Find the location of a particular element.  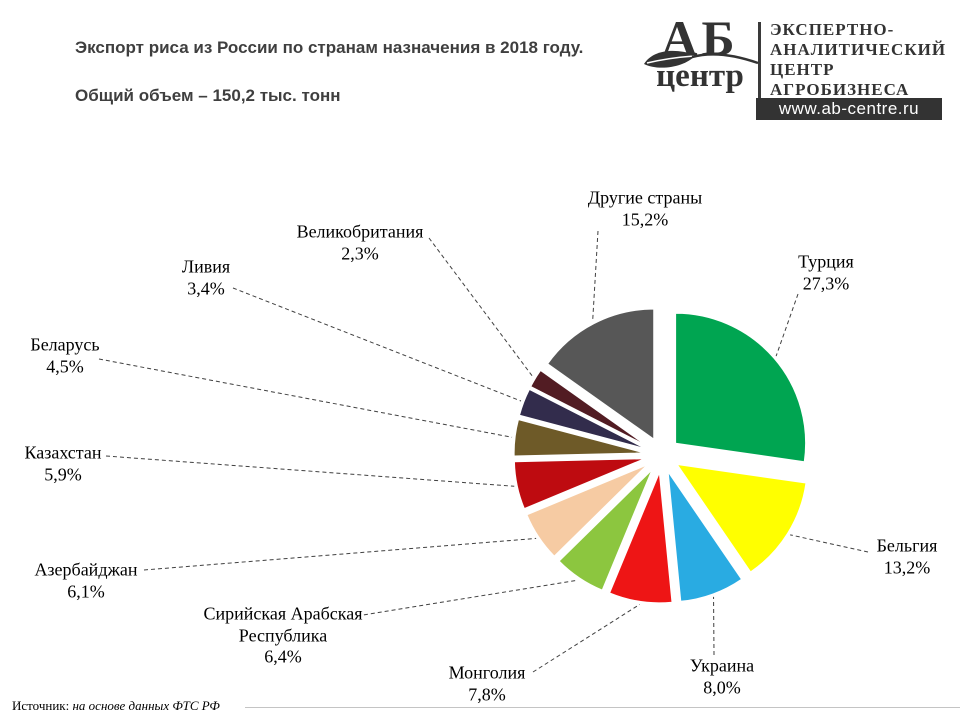

source-note: Источник: на основе данных ФТС РФ is located at coordinates (116, 706).